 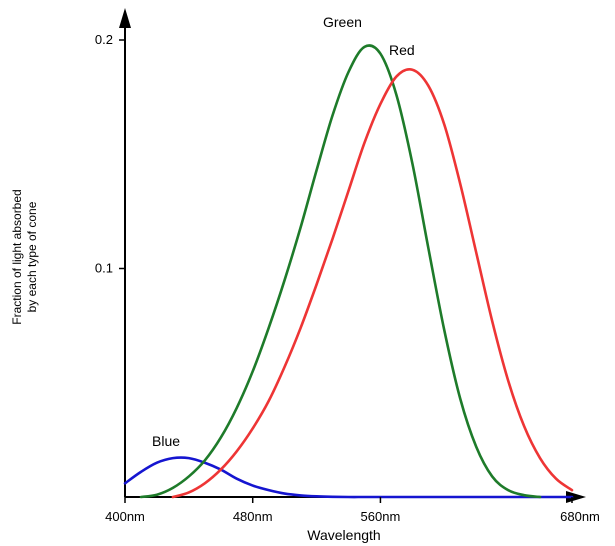 What do you see at coordinates (580, 516) in the screenshot?
I see `x-tick-label: 680nm` at bounding box center [580, 516].